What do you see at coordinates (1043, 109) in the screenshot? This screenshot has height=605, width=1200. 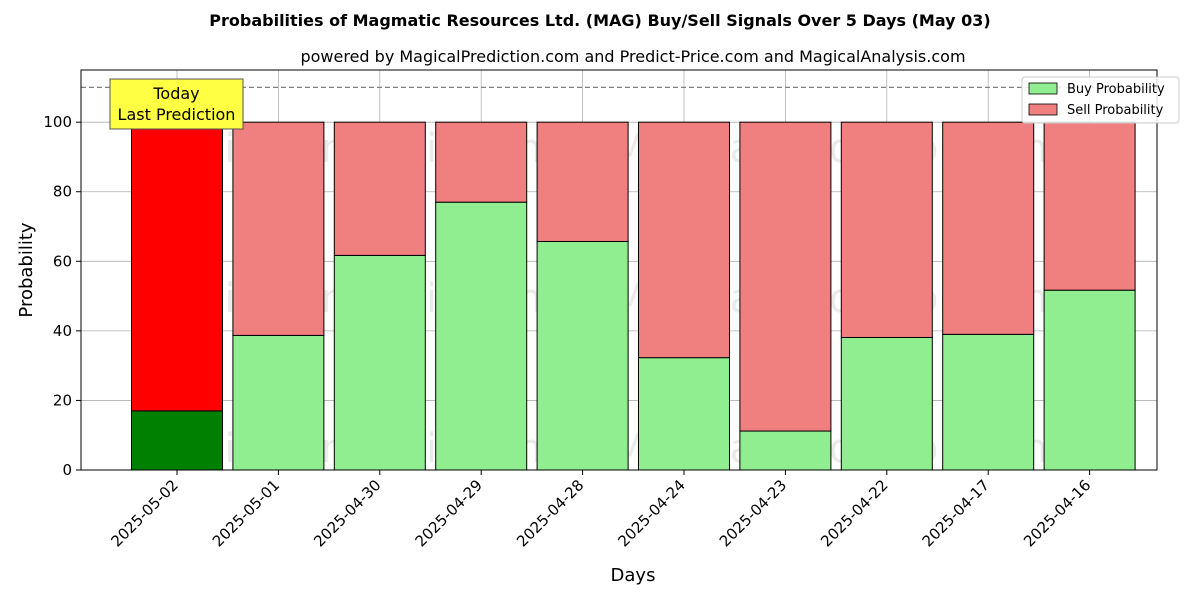 I see `legend-swatch-sell` at bounding box center [1043, 109].